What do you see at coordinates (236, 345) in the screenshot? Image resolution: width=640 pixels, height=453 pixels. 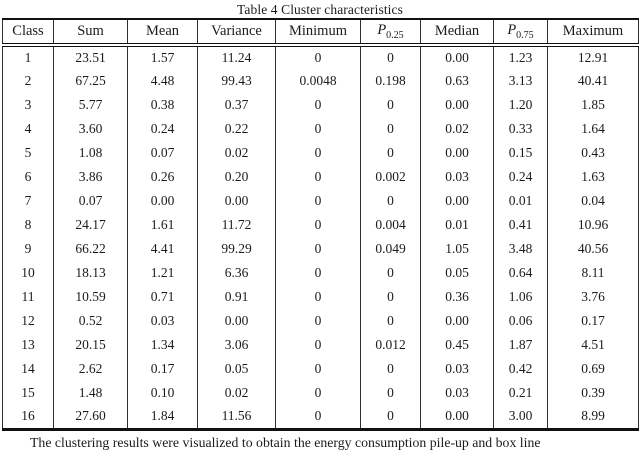 I see `value-cell: 3.06` at bounding box center [236, 345].